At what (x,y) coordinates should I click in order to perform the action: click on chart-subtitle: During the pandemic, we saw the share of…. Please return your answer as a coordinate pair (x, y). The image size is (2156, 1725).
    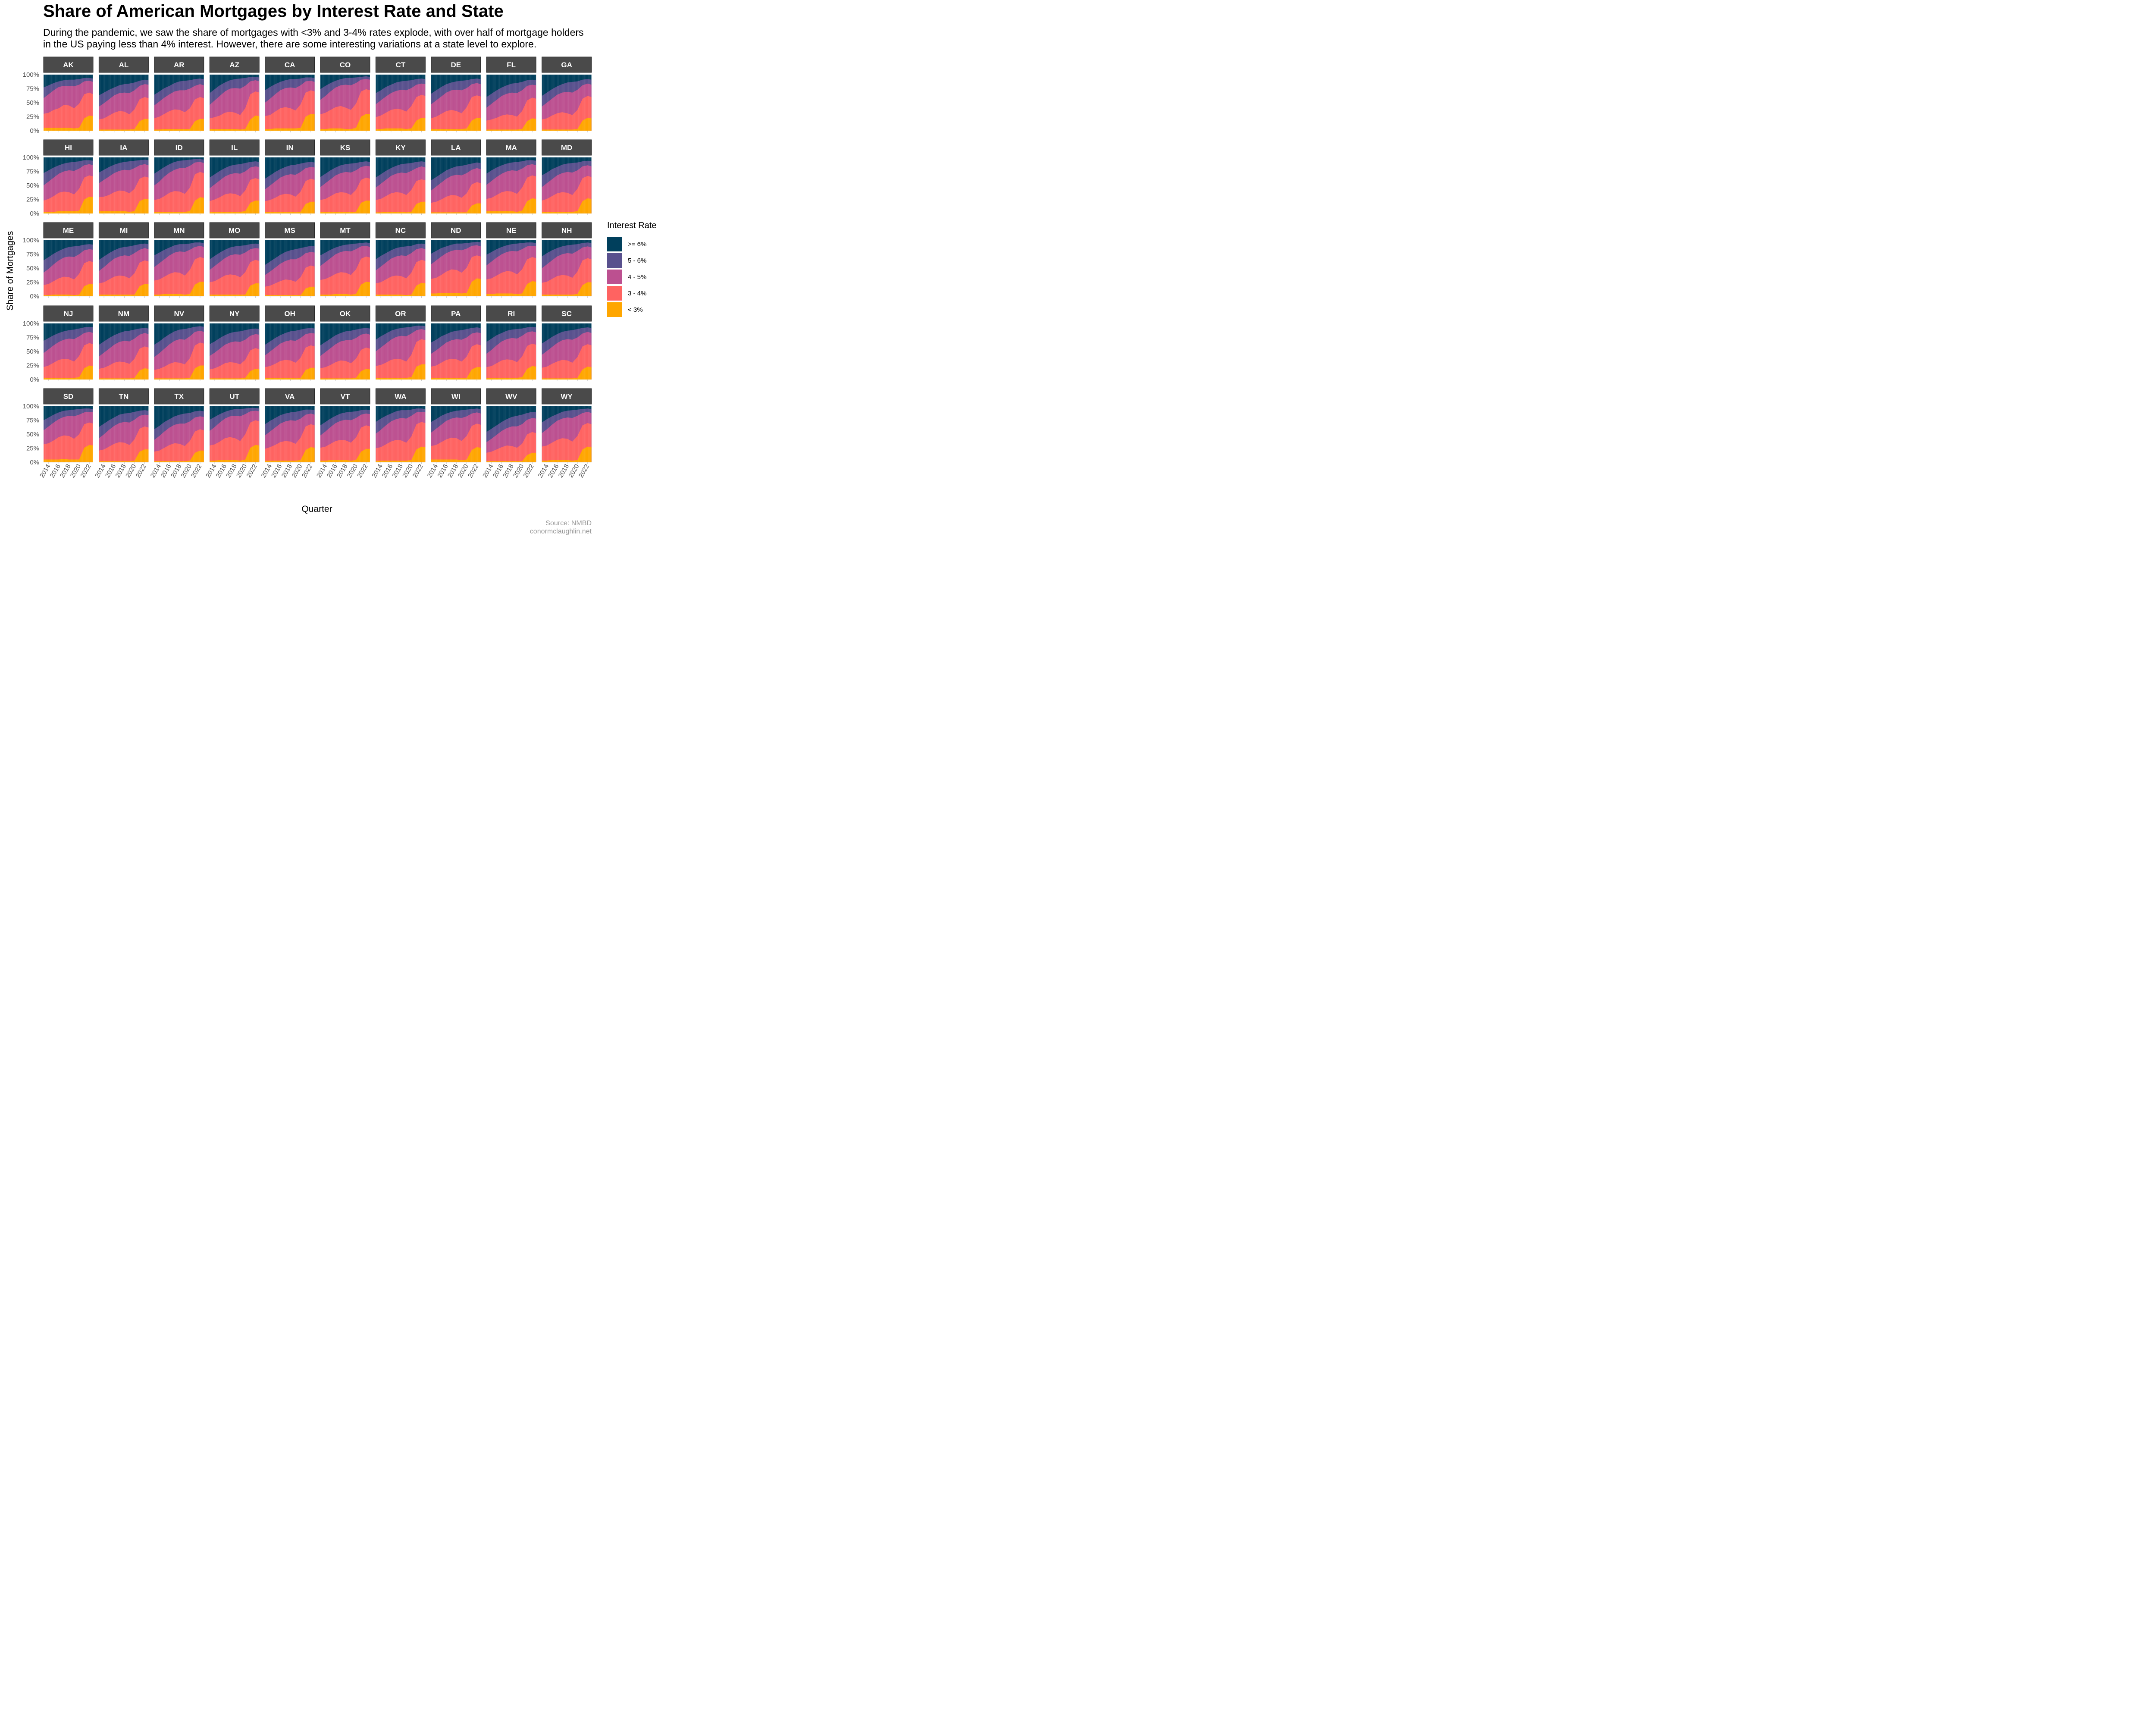
    Looking at the image, I should click on (353, 38).